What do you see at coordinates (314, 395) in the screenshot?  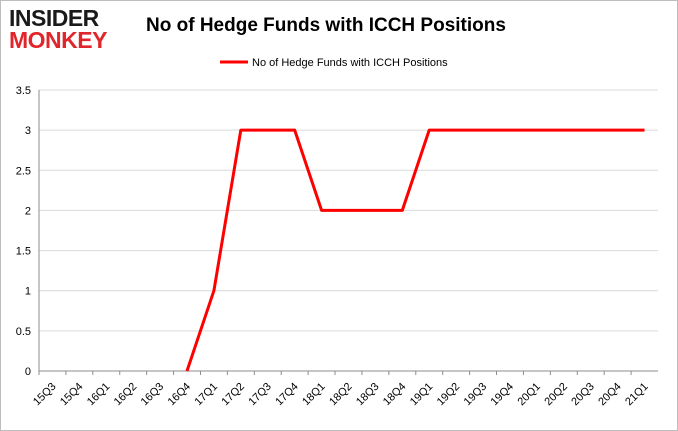 I see `x-tick-label: 18Q1` at bounding box center [314, 395].